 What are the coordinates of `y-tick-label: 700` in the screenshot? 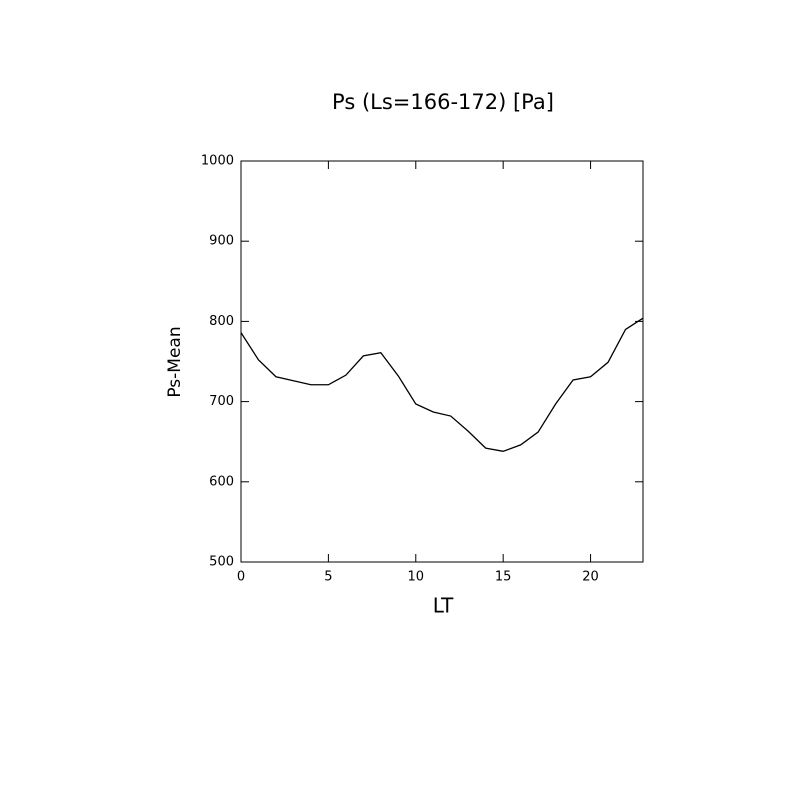 It's located at (221, 401).